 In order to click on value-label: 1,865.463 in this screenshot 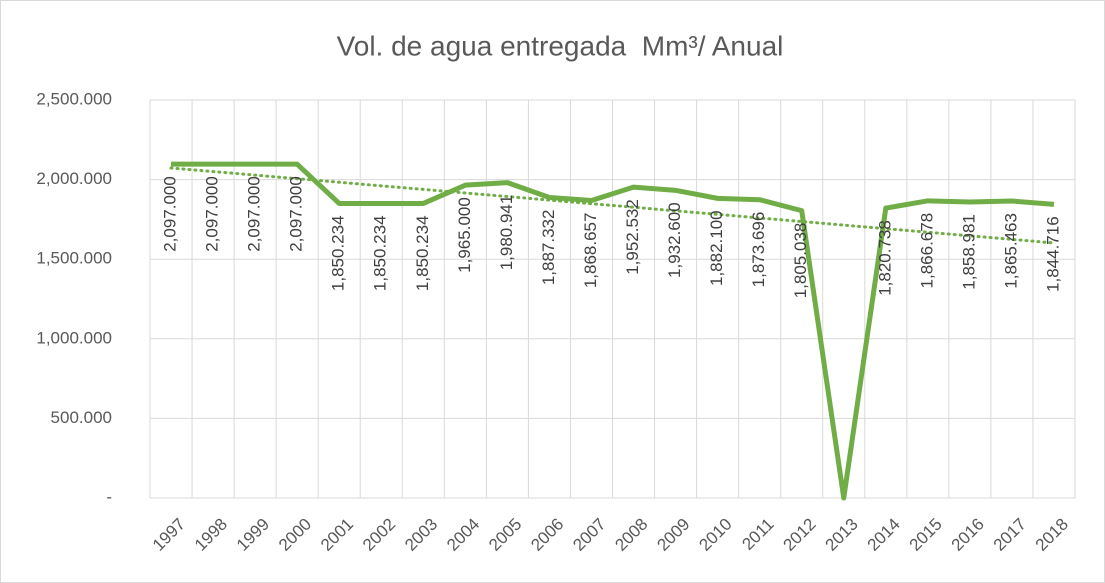, I will do `click(1010, 251)`.